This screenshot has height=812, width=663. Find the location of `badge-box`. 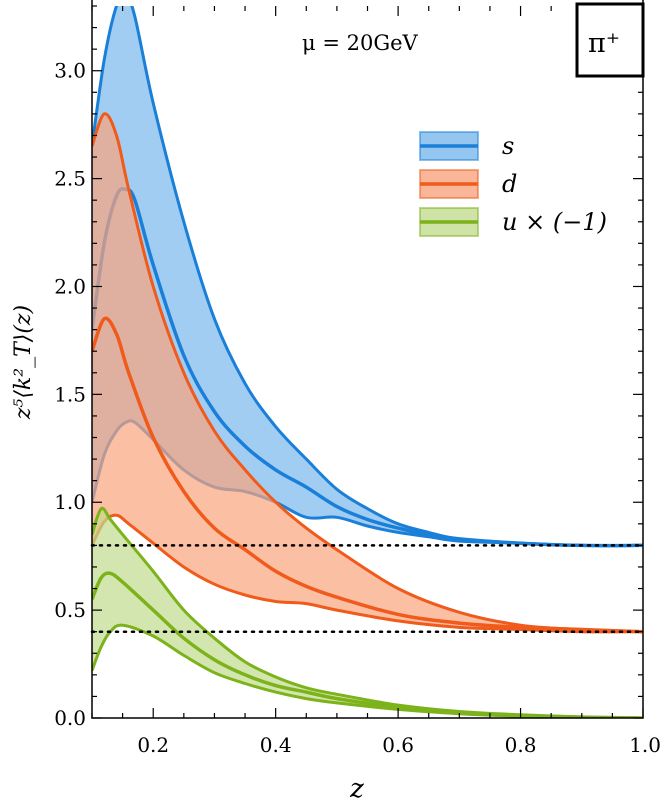

badge-box is located at coordinates (610, 40).